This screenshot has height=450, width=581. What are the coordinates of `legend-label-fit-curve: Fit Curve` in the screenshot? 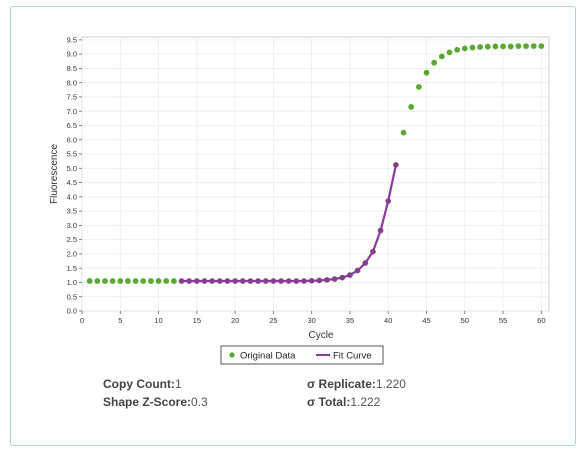 It's located at (352, 356).